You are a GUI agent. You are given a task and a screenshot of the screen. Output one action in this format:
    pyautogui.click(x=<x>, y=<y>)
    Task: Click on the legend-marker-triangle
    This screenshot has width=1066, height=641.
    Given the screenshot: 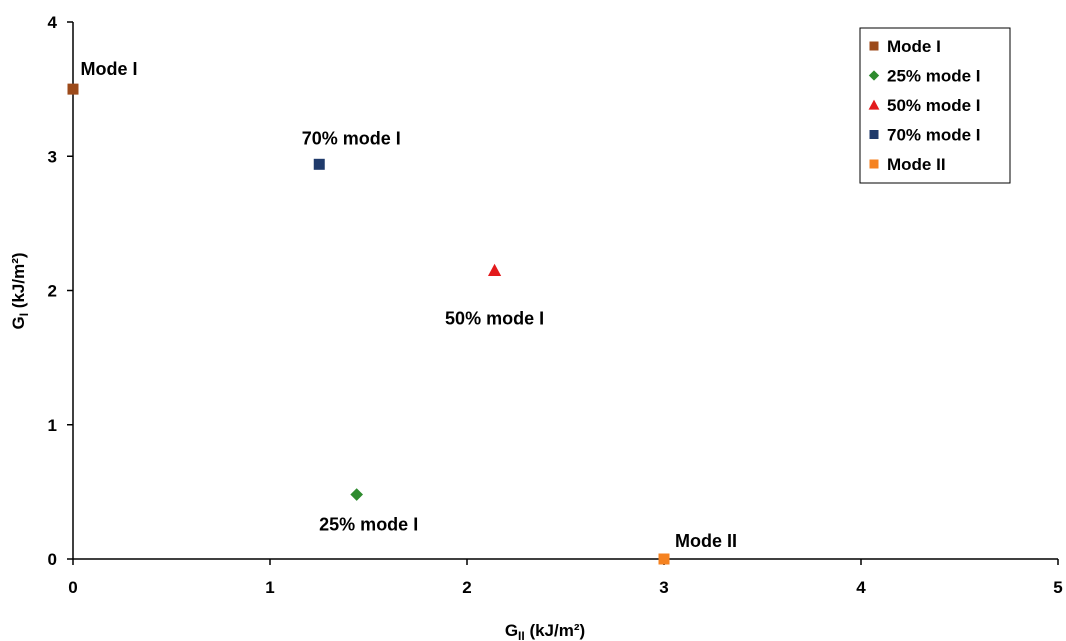 What is the action you would take?
    pyautogui.click(x=874, y=104)
    